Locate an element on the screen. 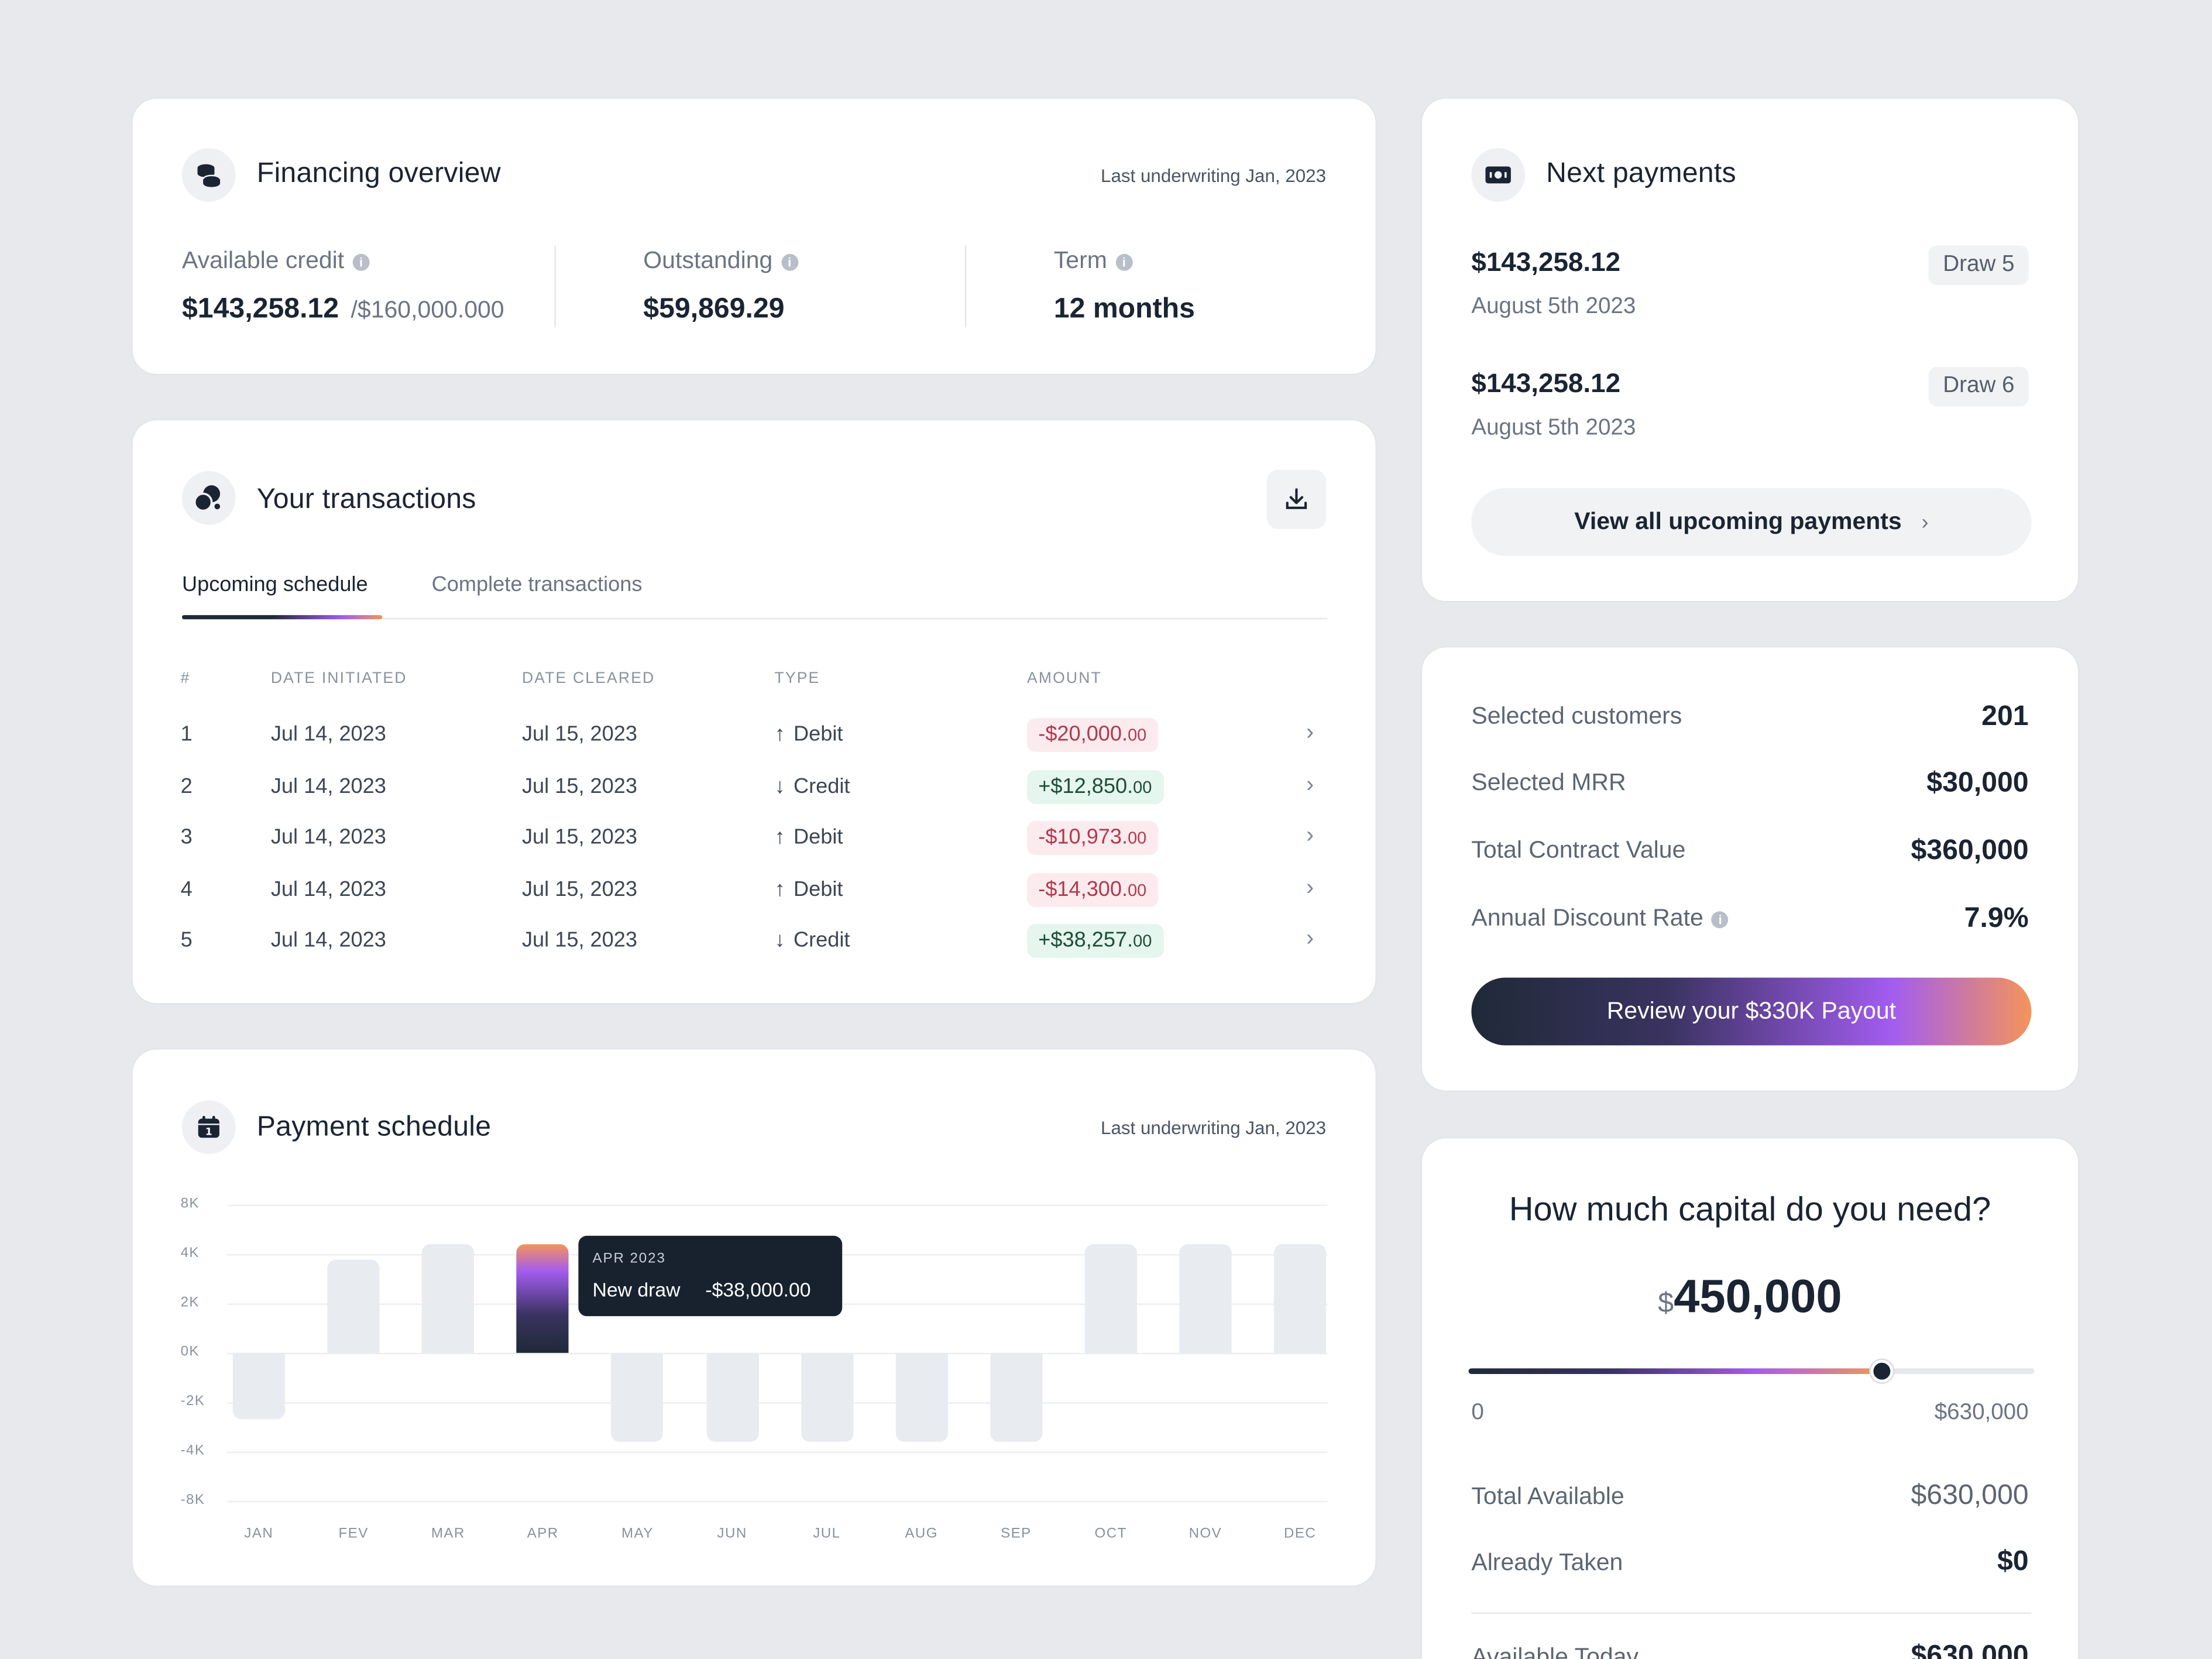  x-tick-label: MAY is located at coordinates (637, 1534).